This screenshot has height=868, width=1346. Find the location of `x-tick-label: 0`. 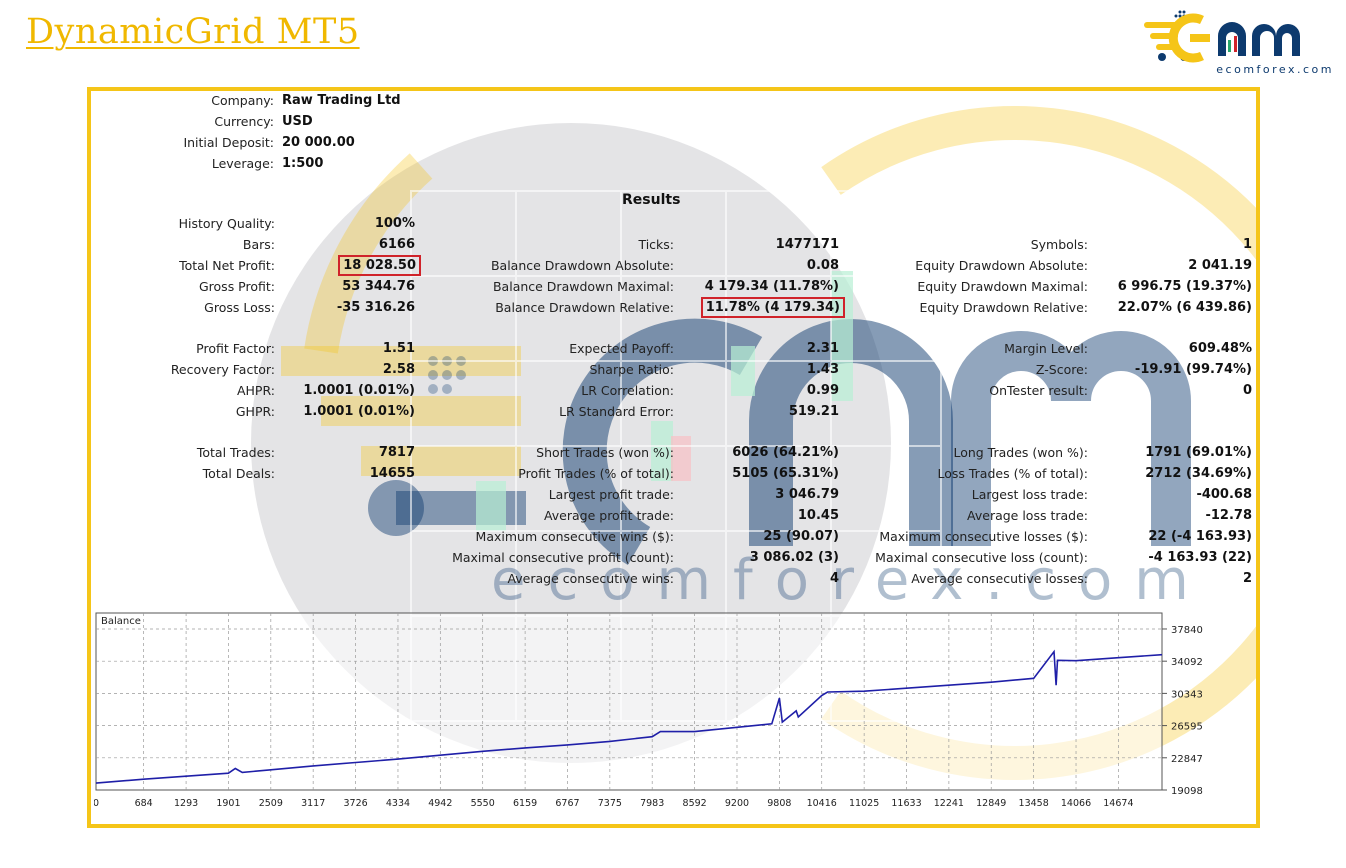

x-tick-label: 0 is located at coordinates (96, 803).